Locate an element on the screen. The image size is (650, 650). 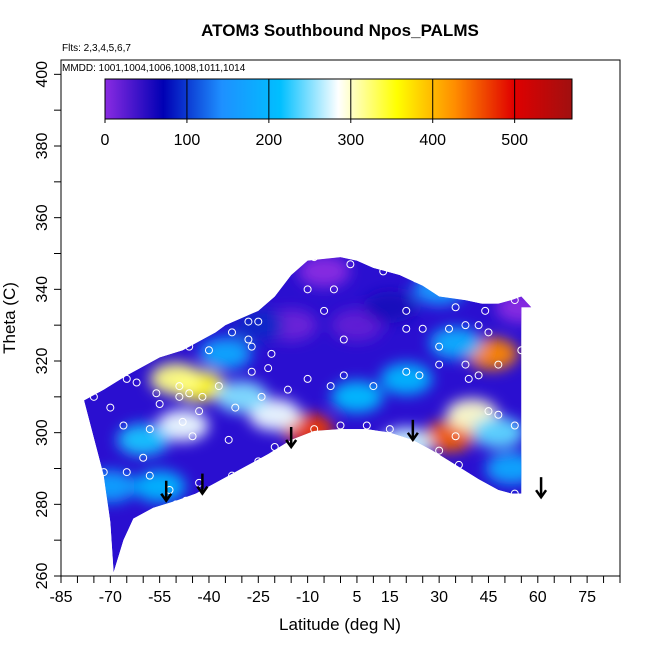
y-tick-label: 320 is located at coordinates (42, 361).